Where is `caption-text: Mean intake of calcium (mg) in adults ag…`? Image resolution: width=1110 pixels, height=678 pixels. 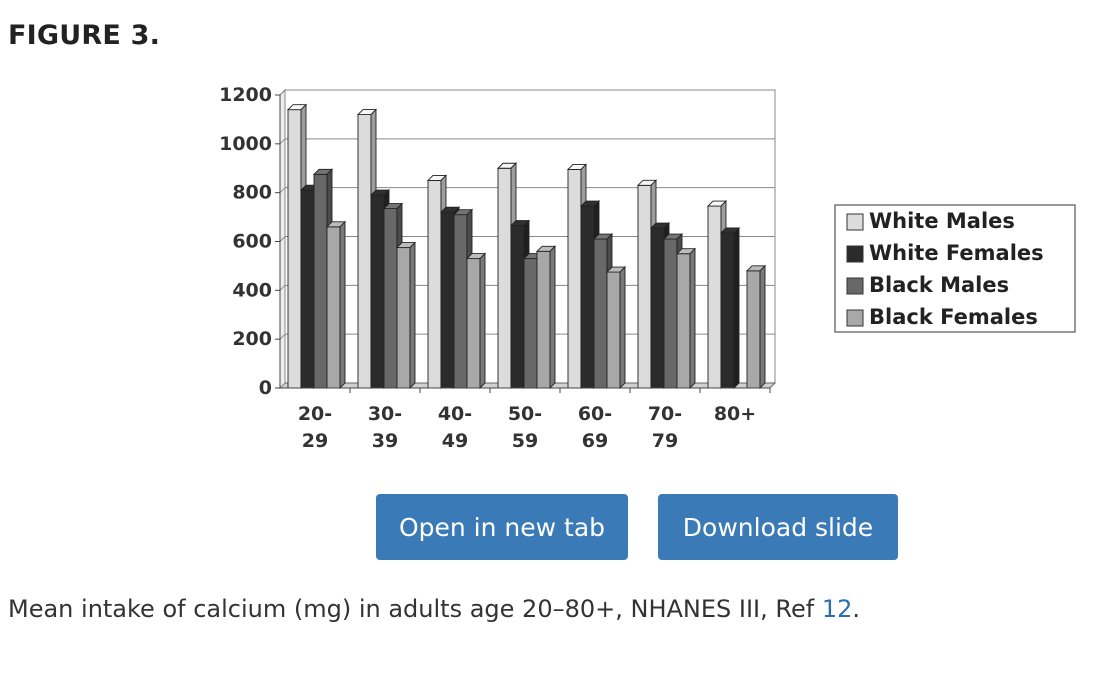 caption-text: Mean intake of calcium (mg) in adults ag… is located at coordinates (415, 609).